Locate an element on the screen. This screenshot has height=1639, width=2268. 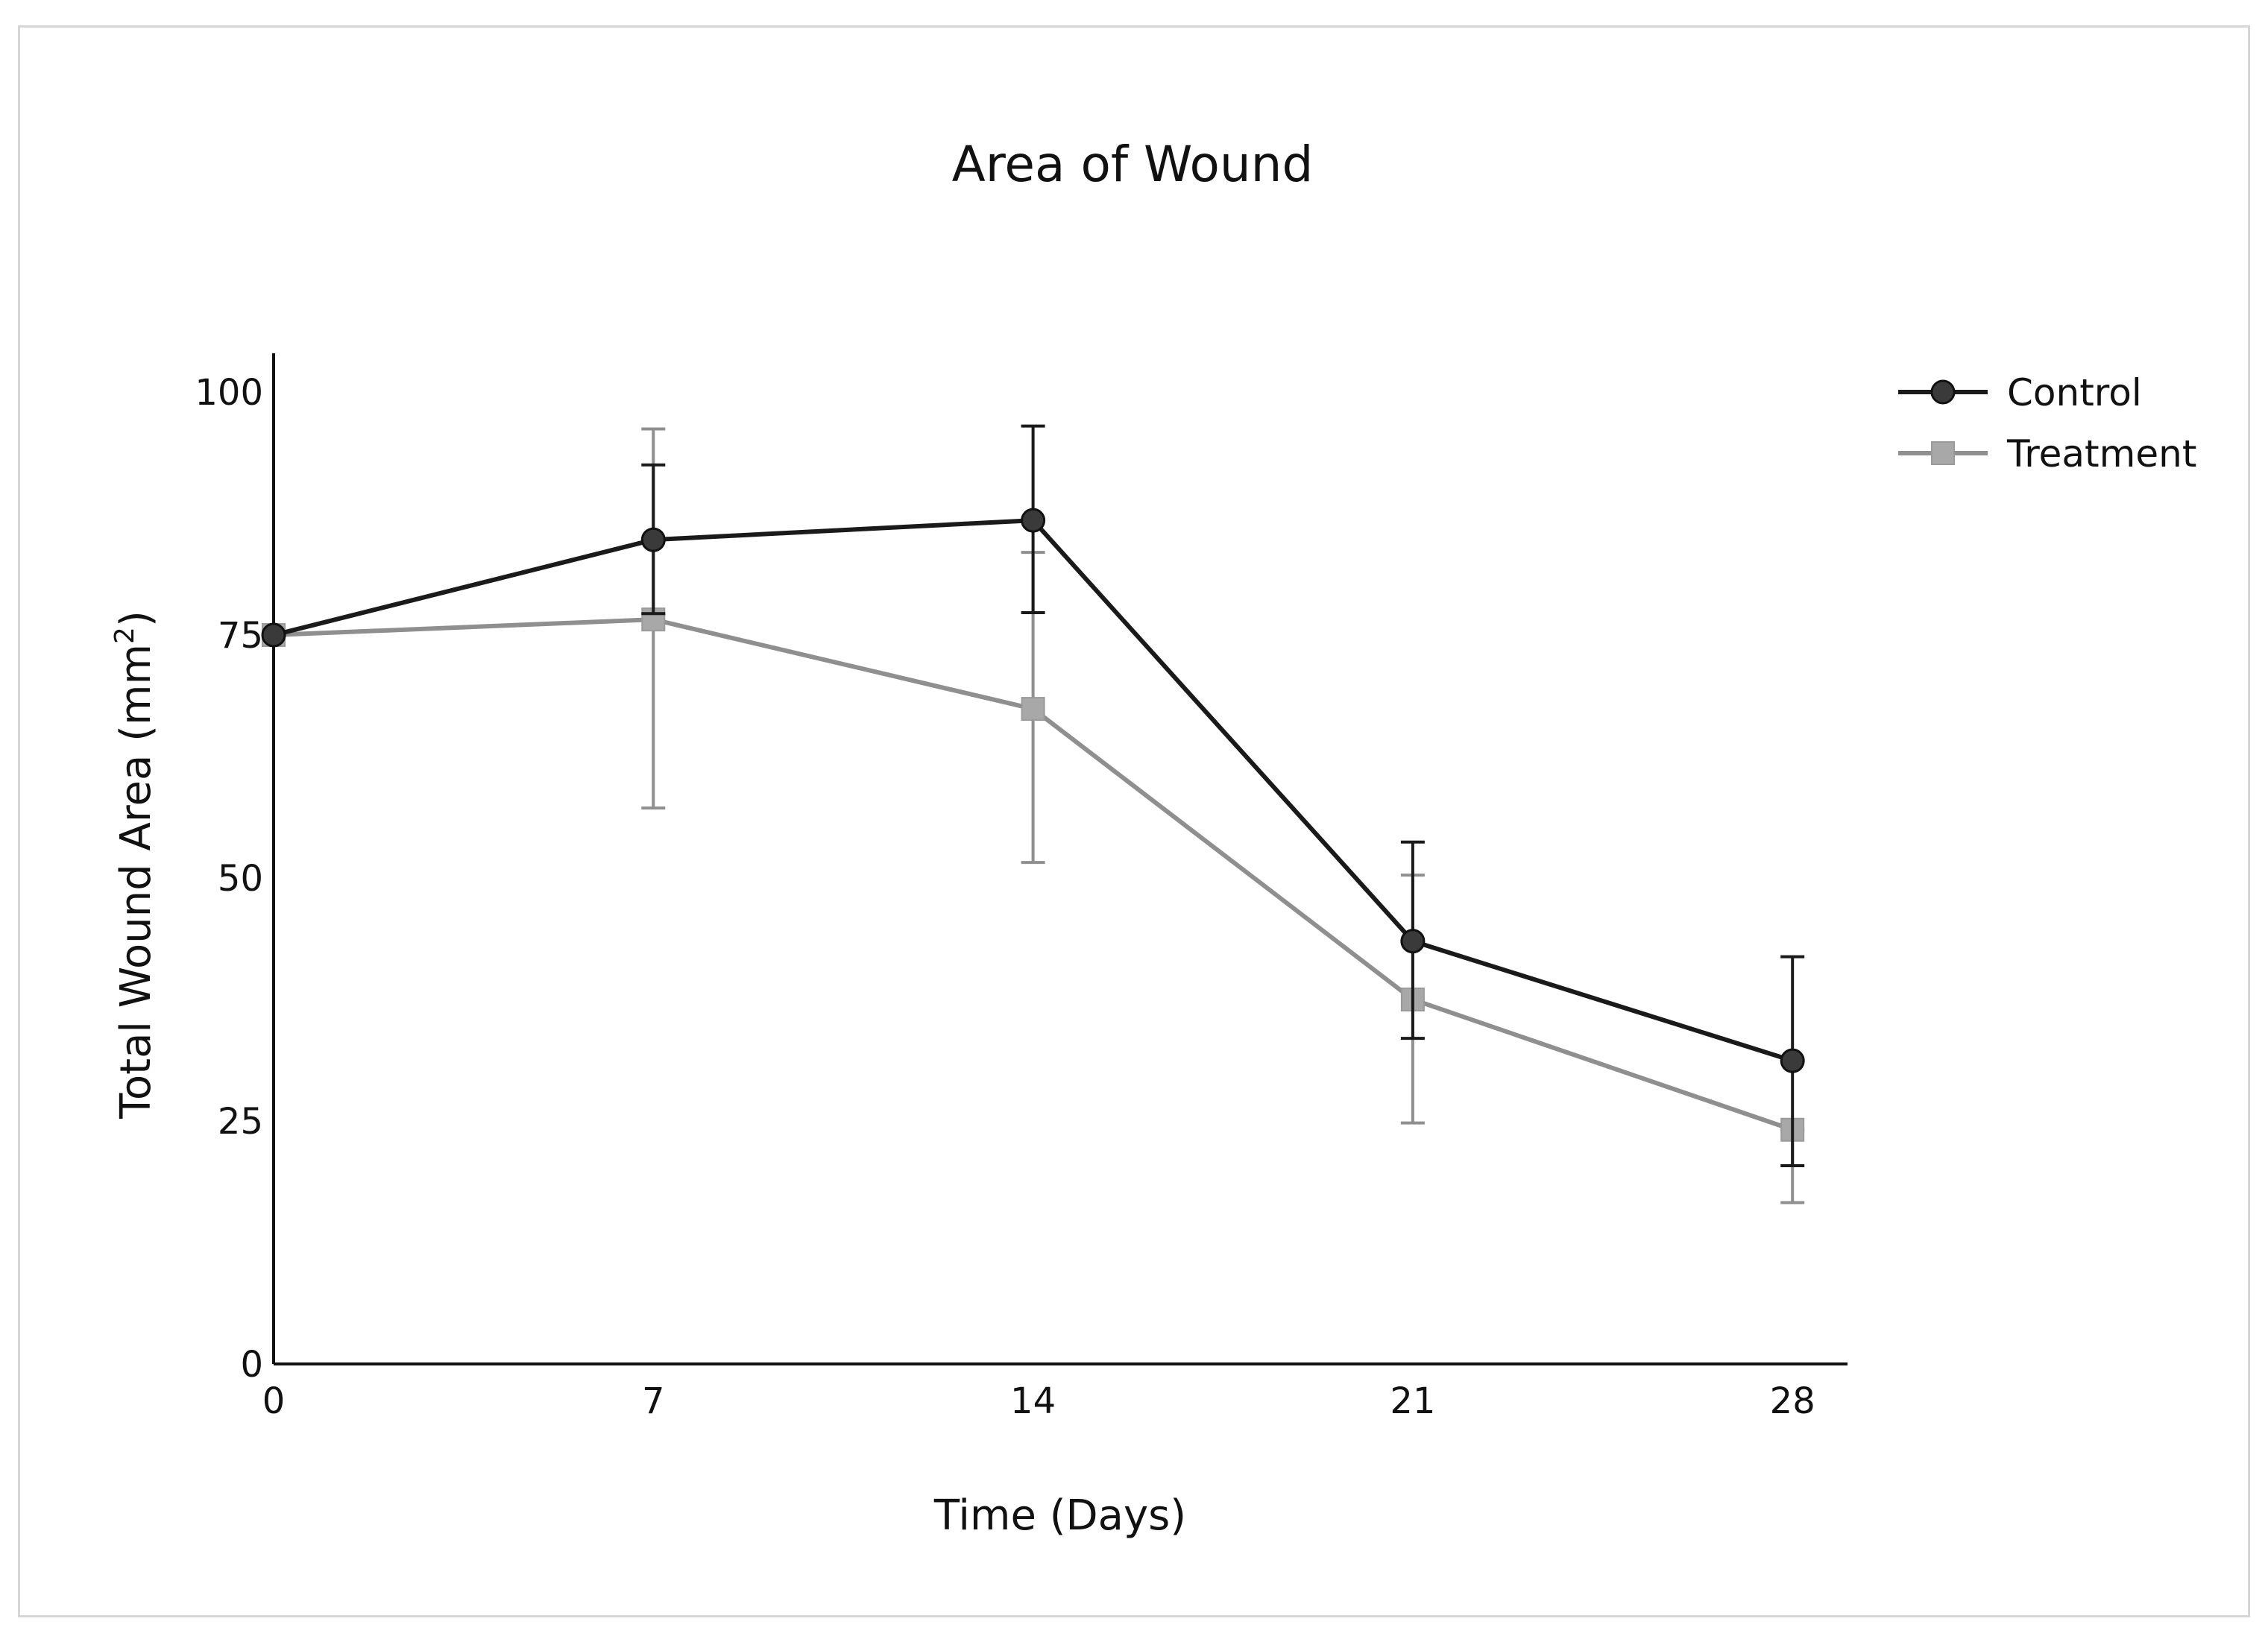
y-axis-label: Total Wound Area (mm2) is located at coordinates (135, 864).